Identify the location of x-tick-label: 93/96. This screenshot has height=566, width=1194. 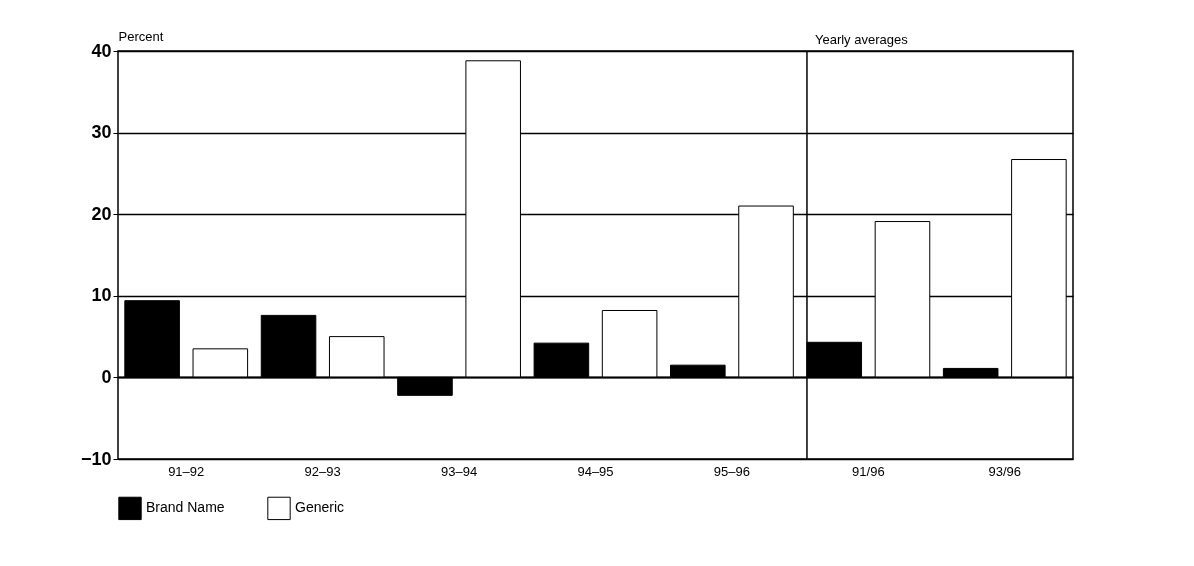
(1005, 471).